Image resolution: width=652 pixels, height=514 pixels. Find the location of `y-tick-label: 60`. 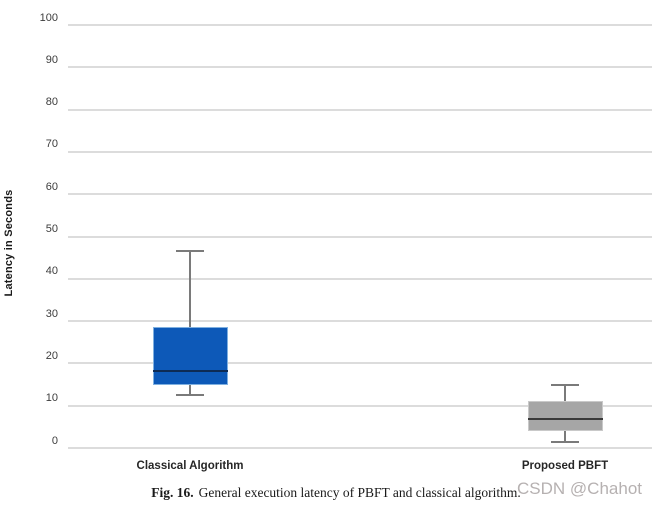

y-tick-label: 60 is located at coordinates (51, 186).